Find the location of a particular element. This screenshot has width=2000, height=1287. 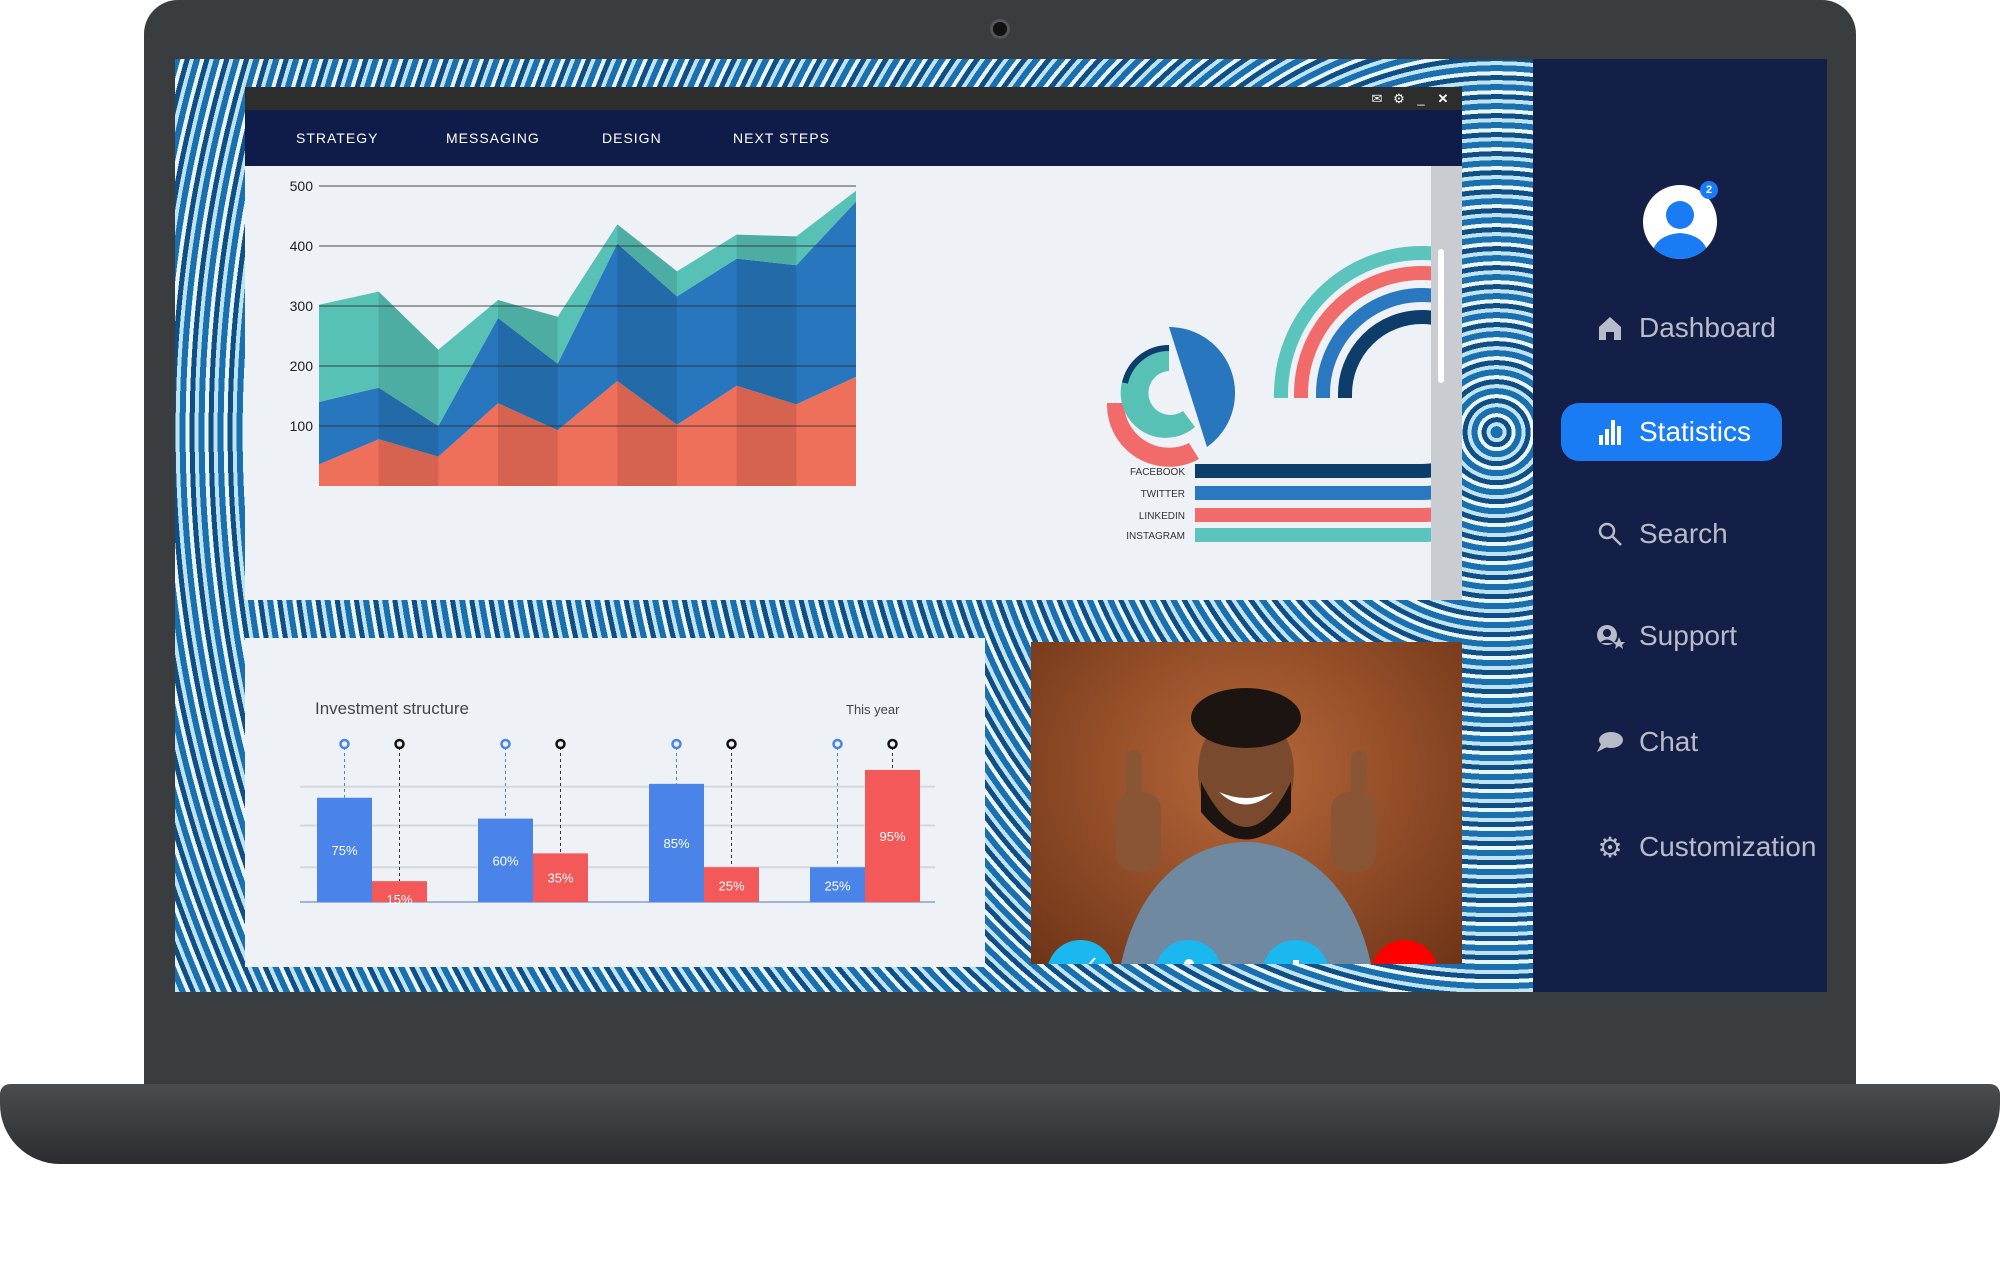

sidebar-item-customization: ⚙ Customization is located at coordinates (1705, 847).